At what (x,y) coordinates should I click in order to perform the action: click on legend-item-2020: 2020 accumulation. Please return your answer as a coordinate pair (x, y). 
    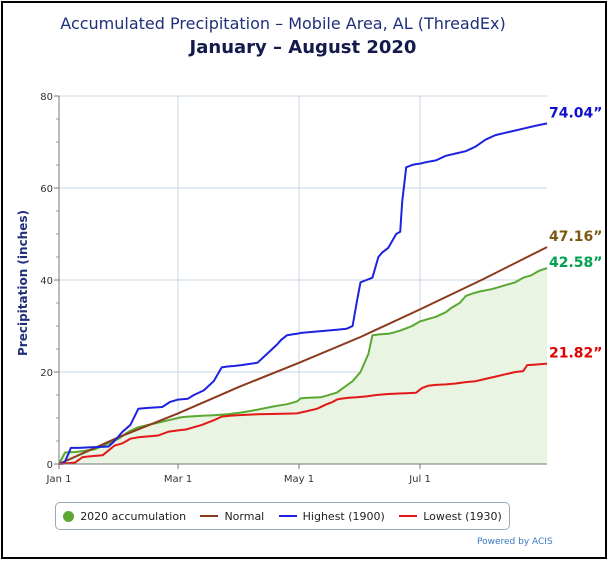
    Looking at the image, I should click on (124, 516).